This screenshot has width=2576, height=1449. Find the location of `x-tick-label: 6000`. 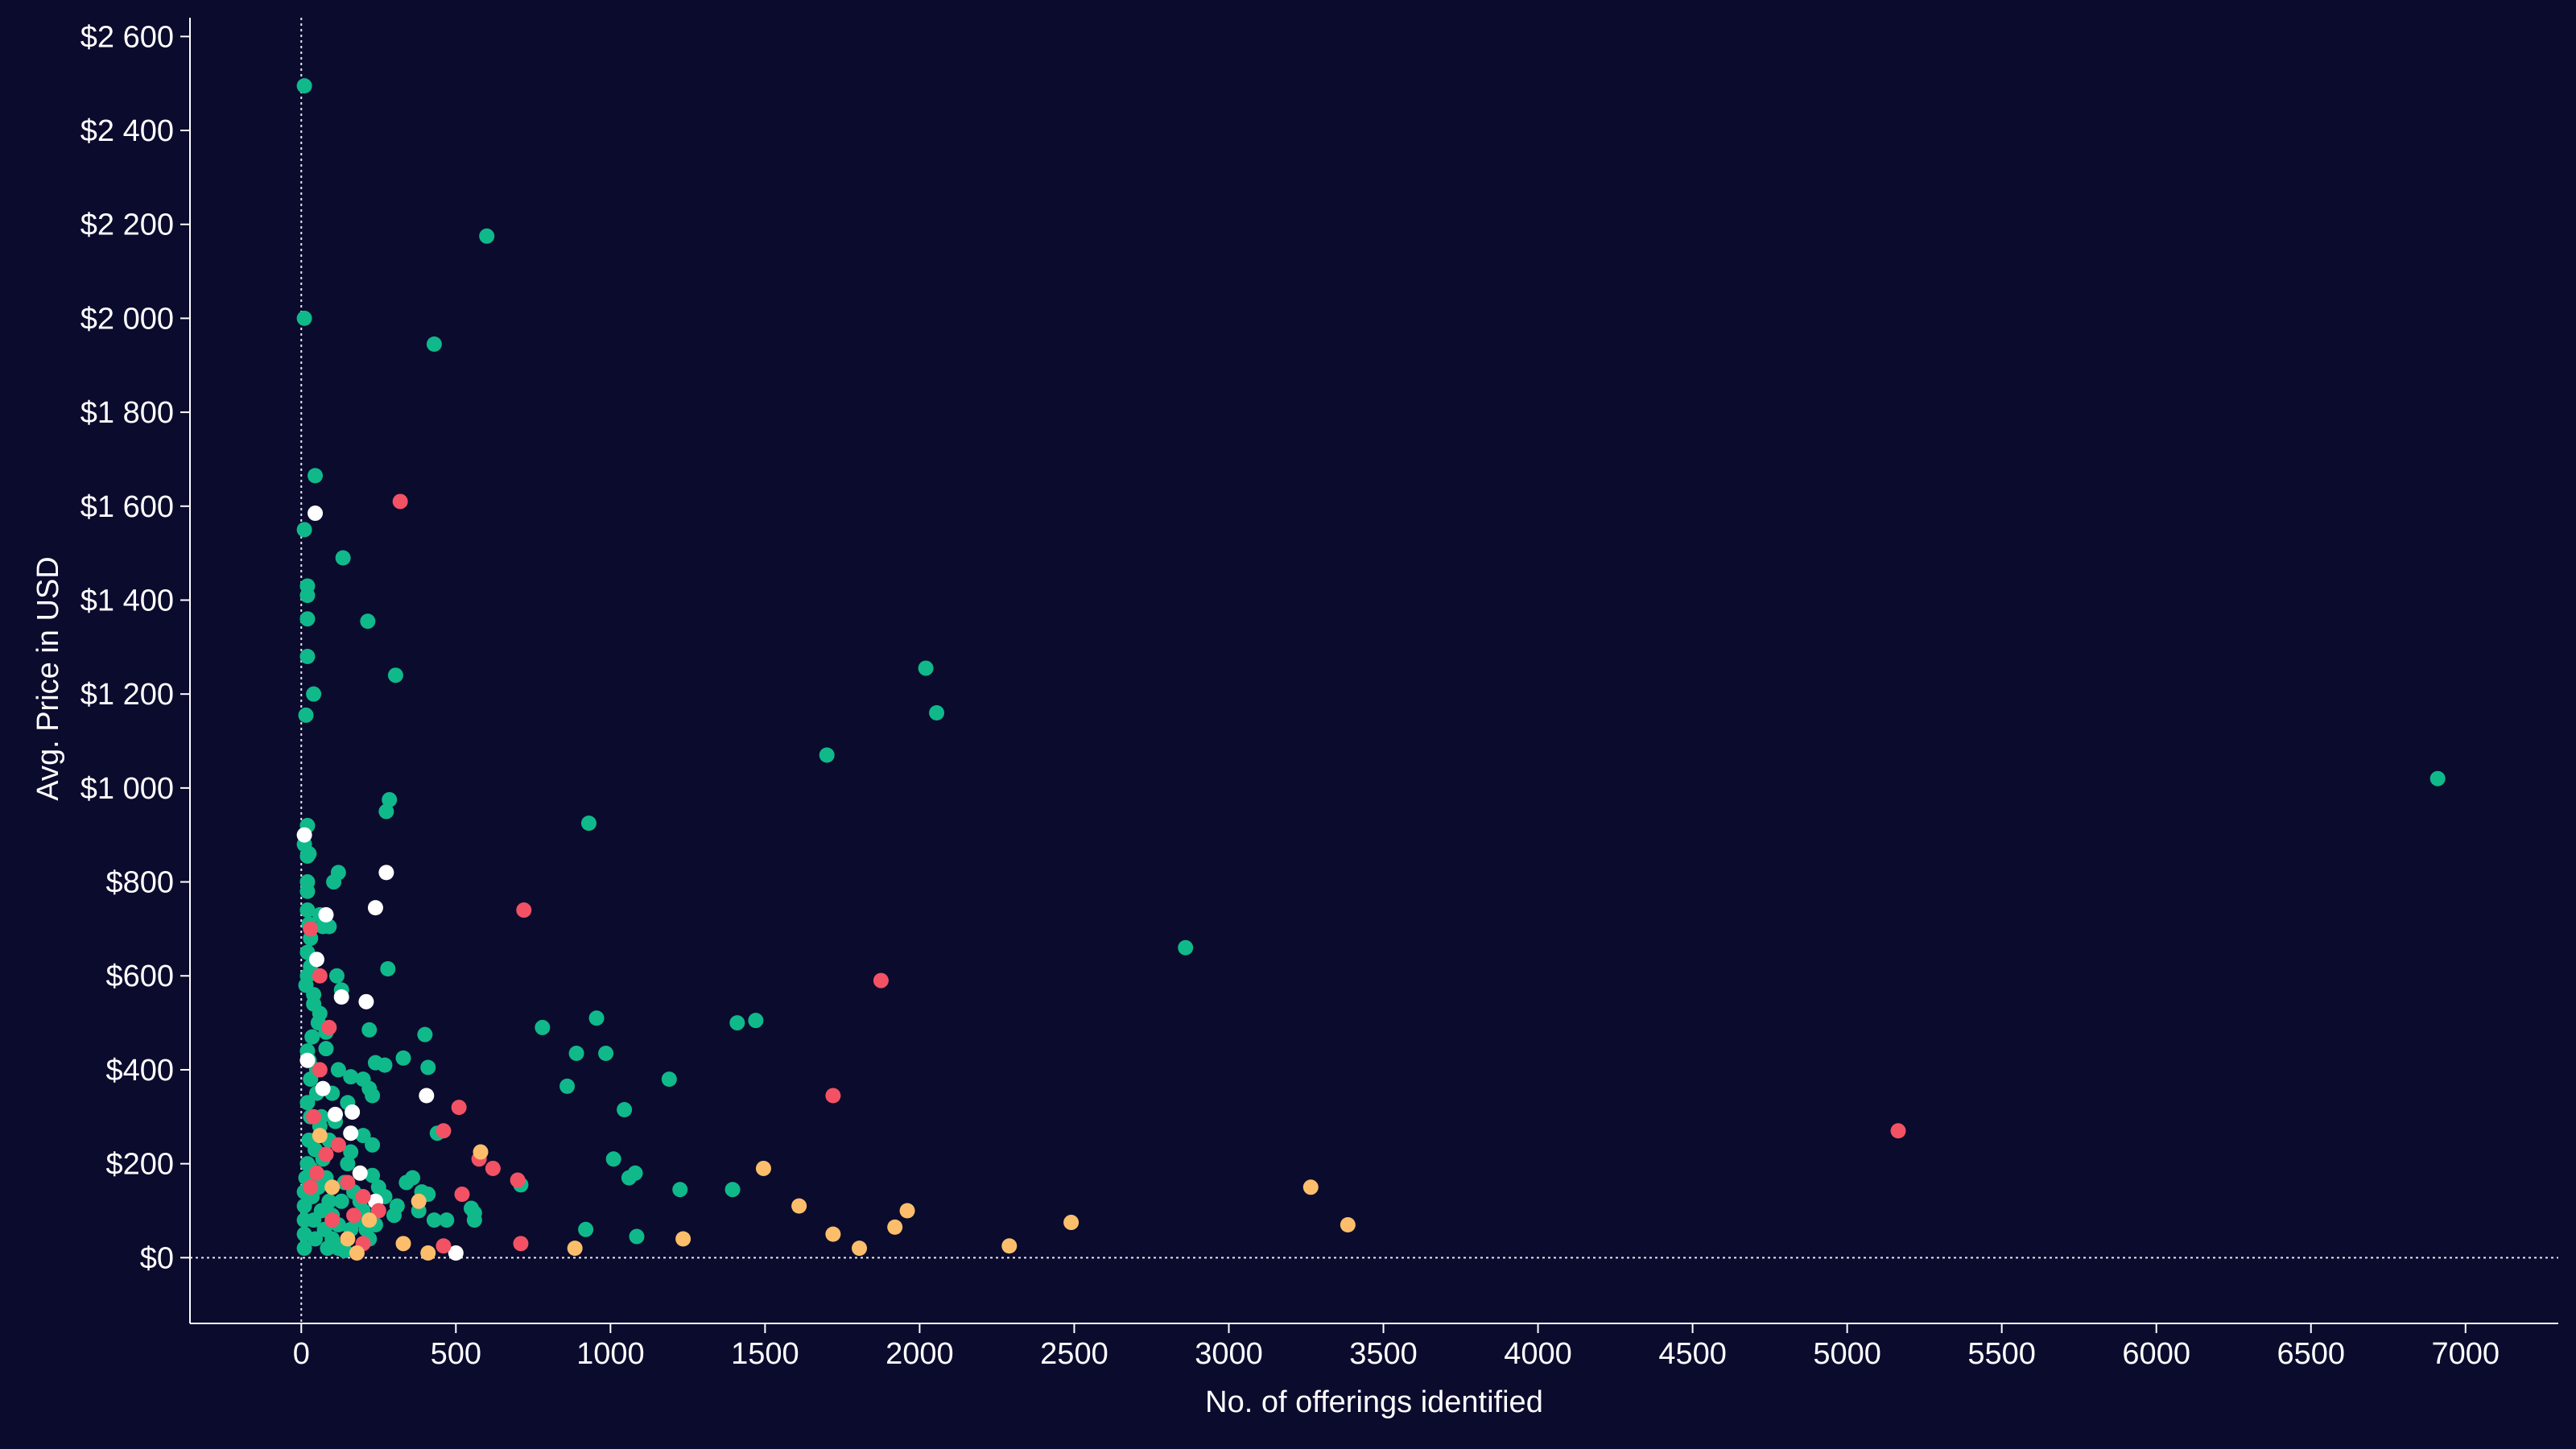

x-tick-label: 6000 is located at coordinates (2156, 1354).